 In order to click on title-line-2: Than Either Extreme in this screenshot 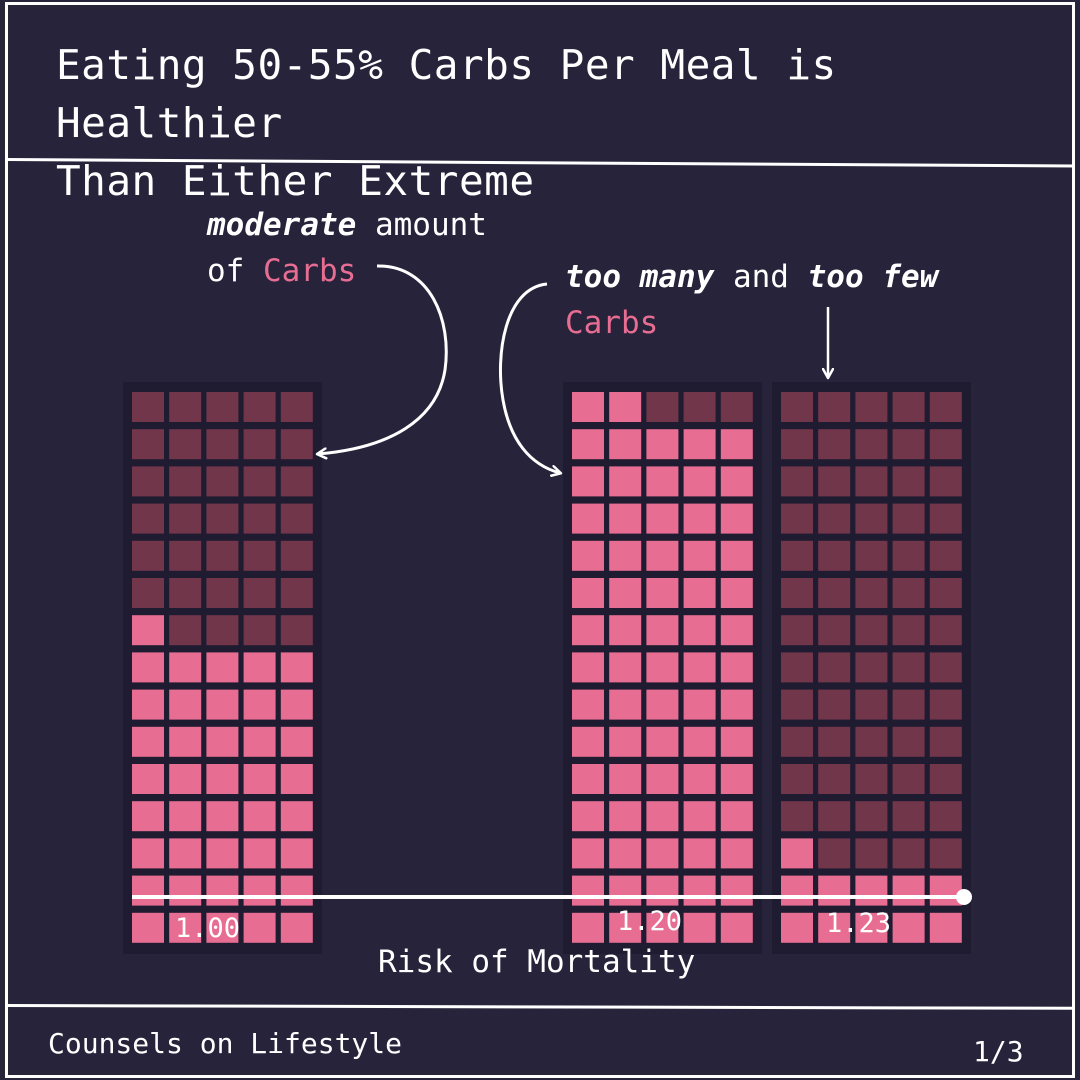, I will do `click(295, 181)`.